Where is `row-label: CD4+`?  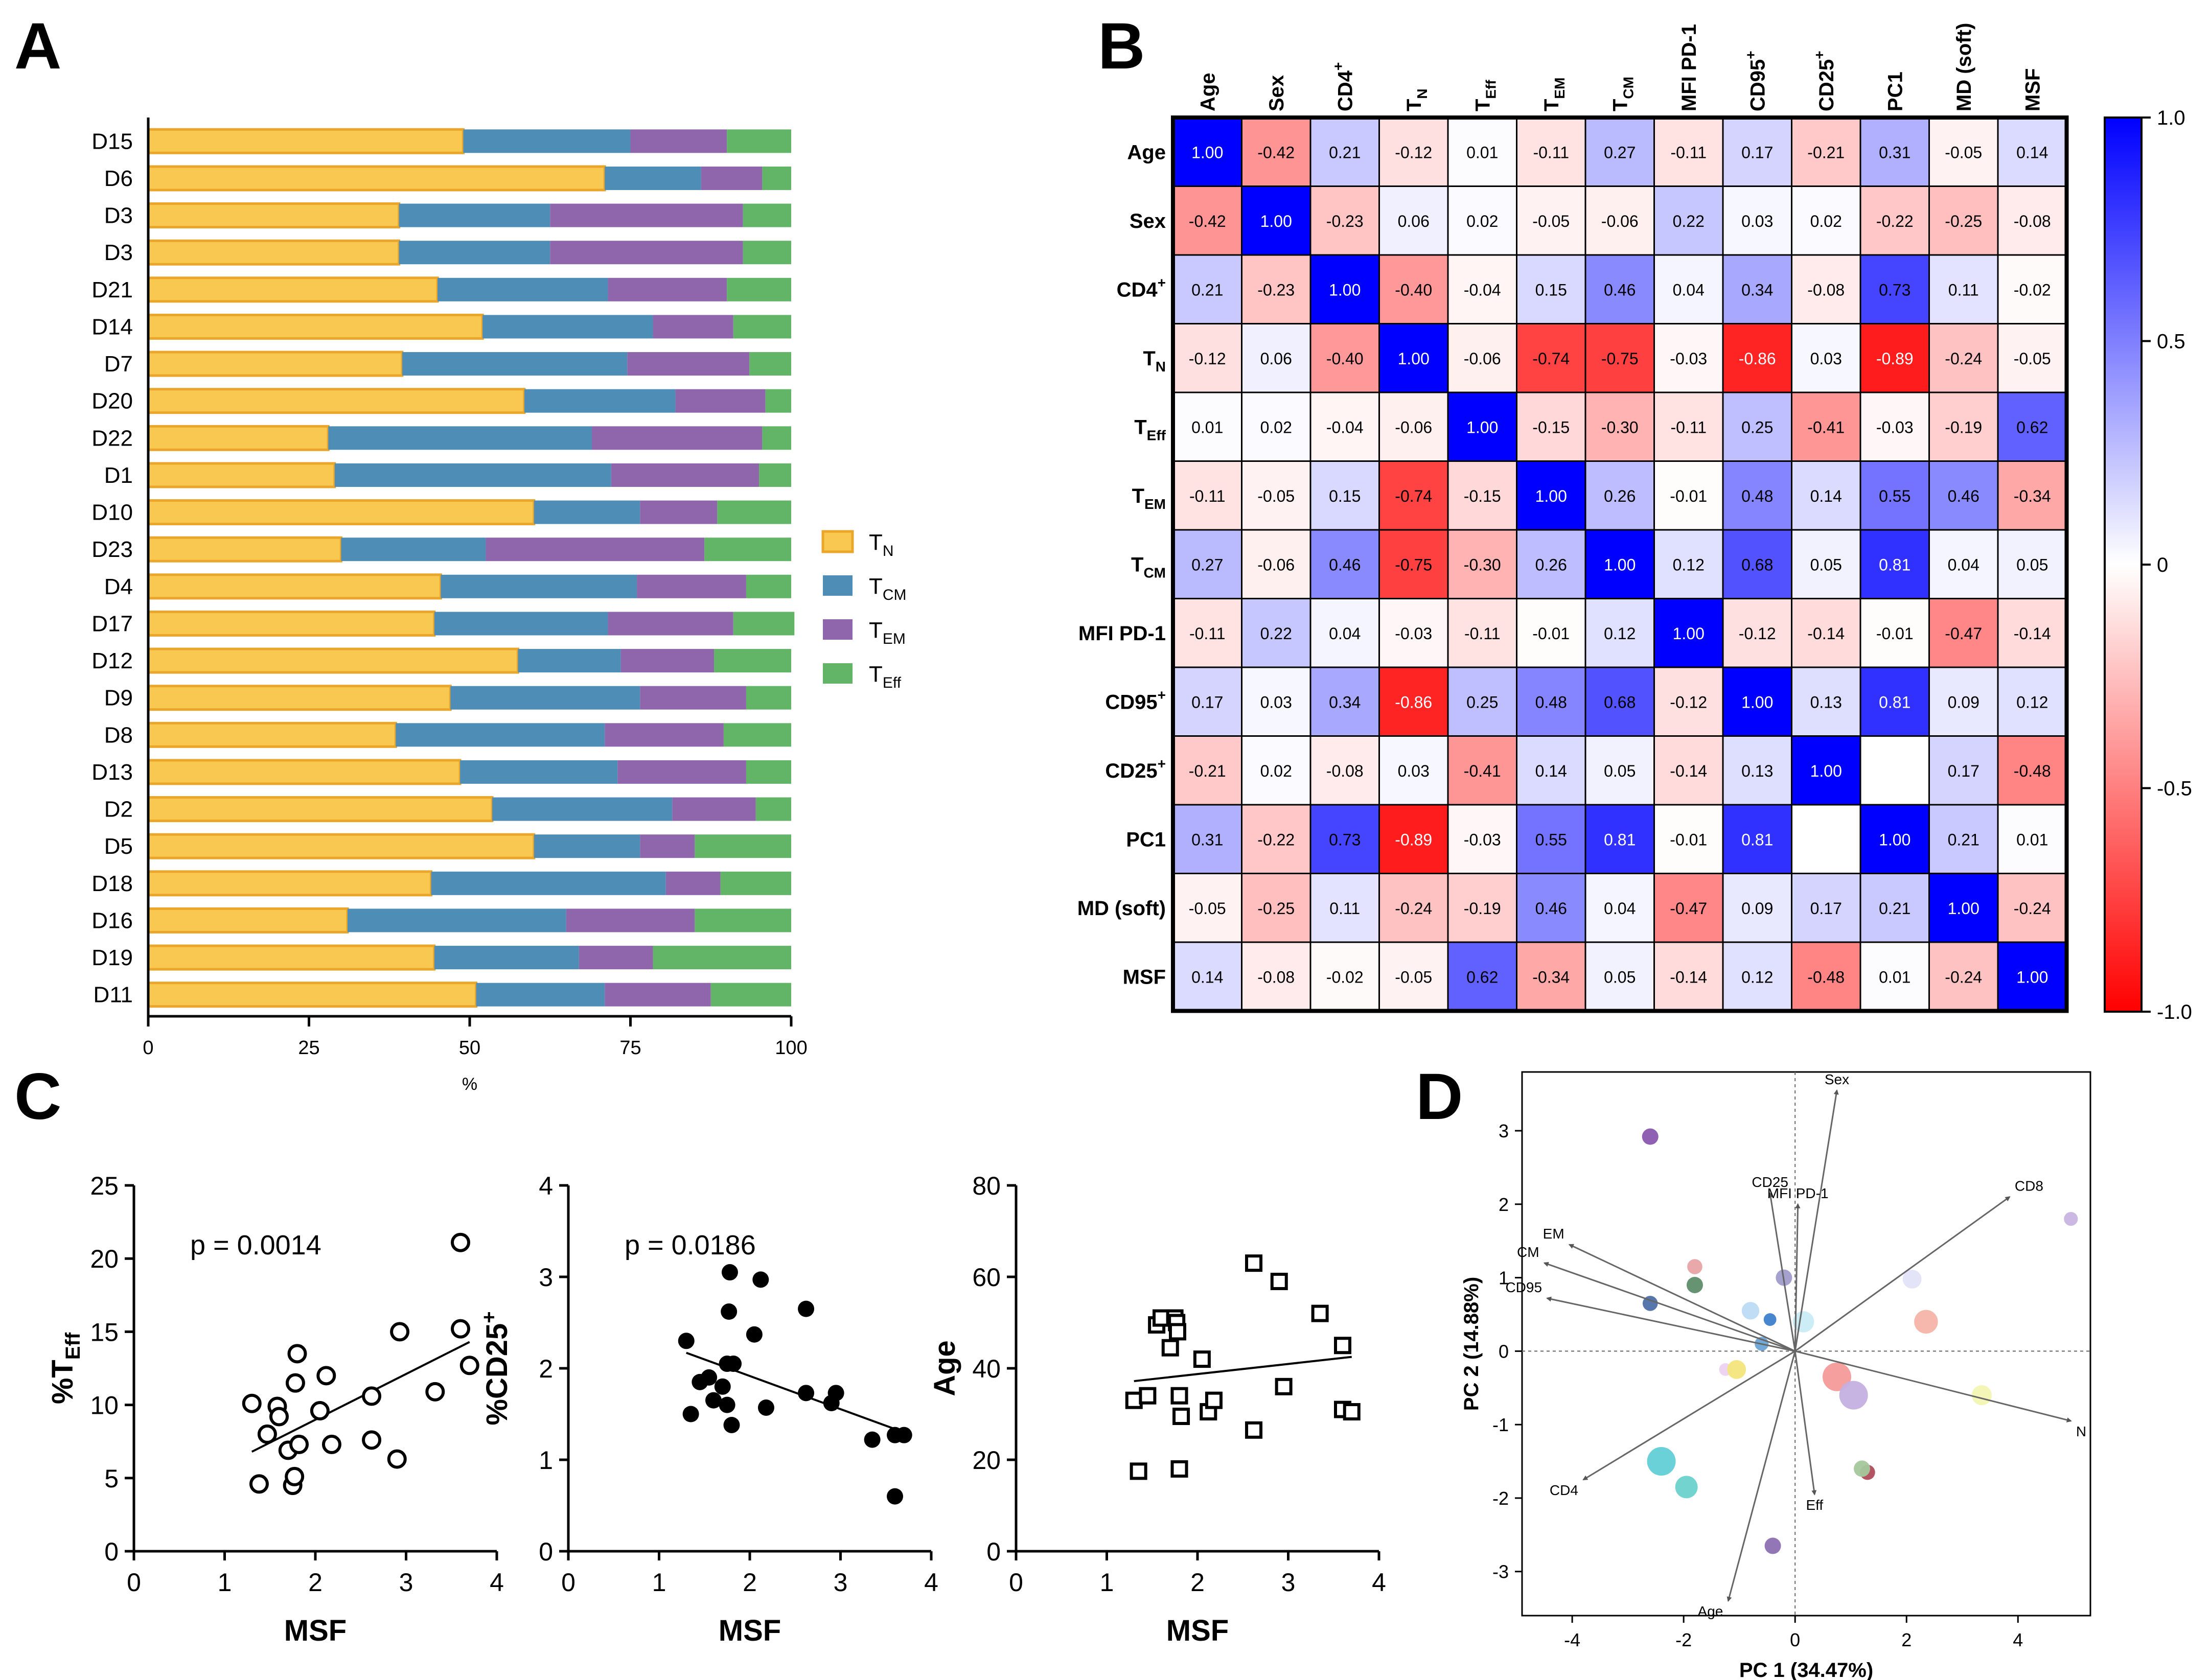 row-label: CD4+ is located at coordinates (1142, 288).